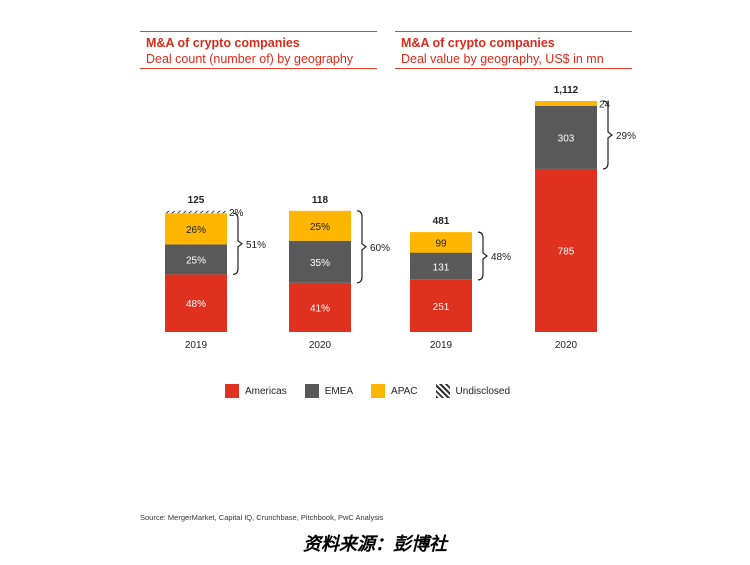 This screenshot has width=750, height=565. What do you see at coordinates (478, 43) in the screenshot?
I see `right-chart-title: M&A of crypto companies` at bounding box center [478, 43].